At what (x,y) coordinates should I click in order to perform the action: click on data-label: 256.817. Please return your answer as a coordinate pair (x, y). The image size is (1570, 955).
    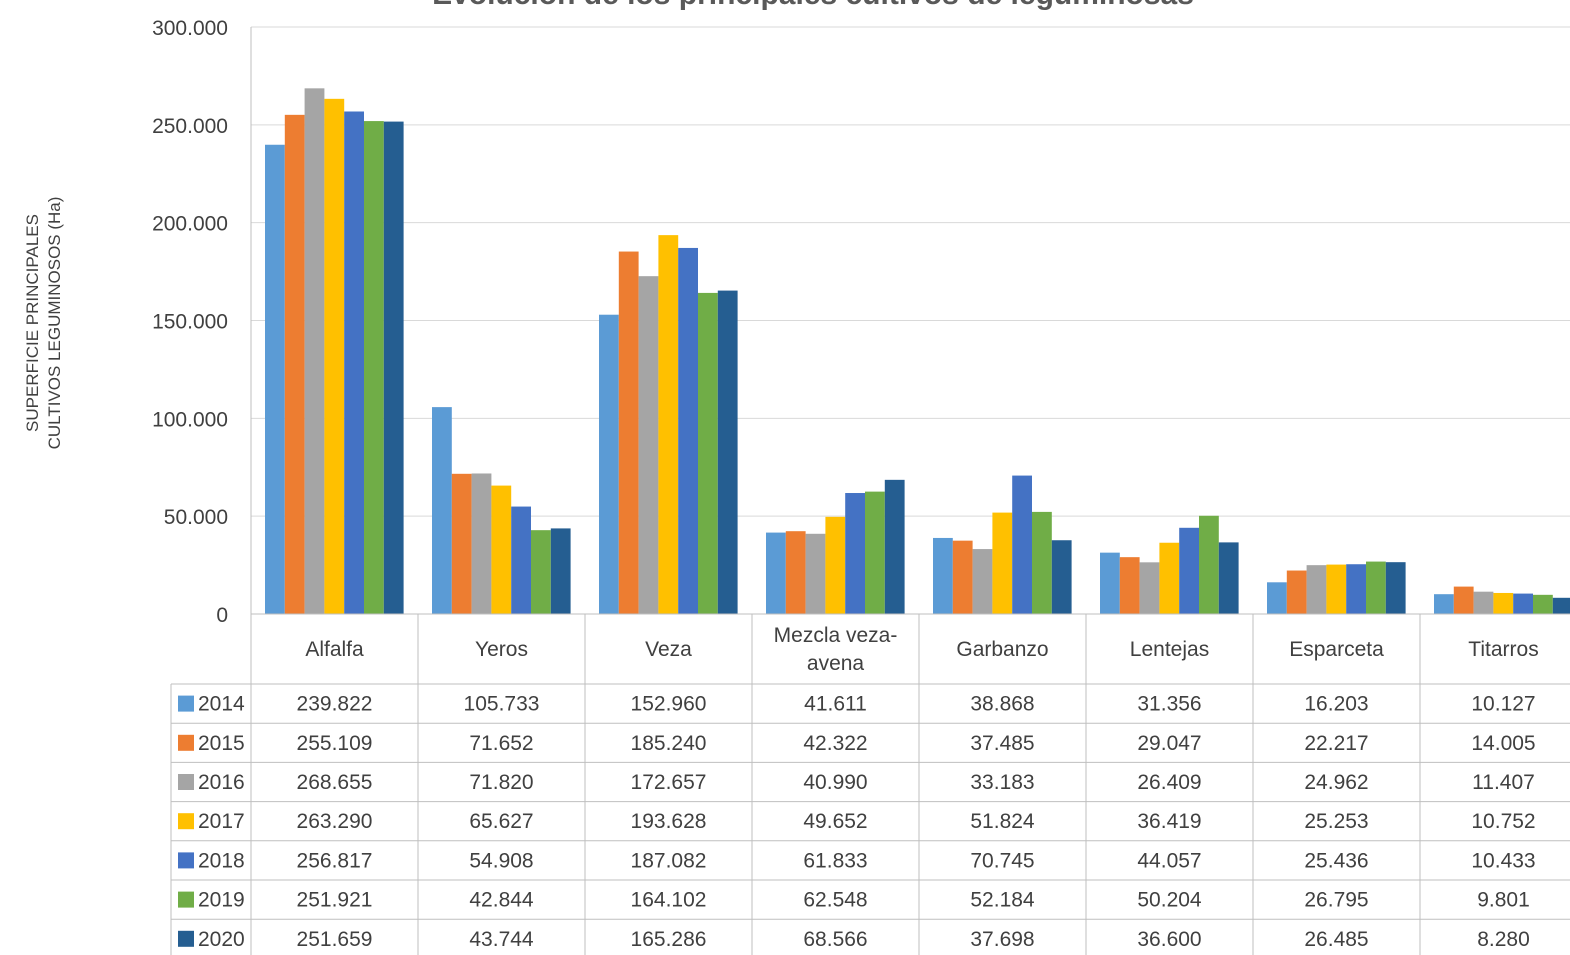
    Looking at the image, I should click on (335, 860).